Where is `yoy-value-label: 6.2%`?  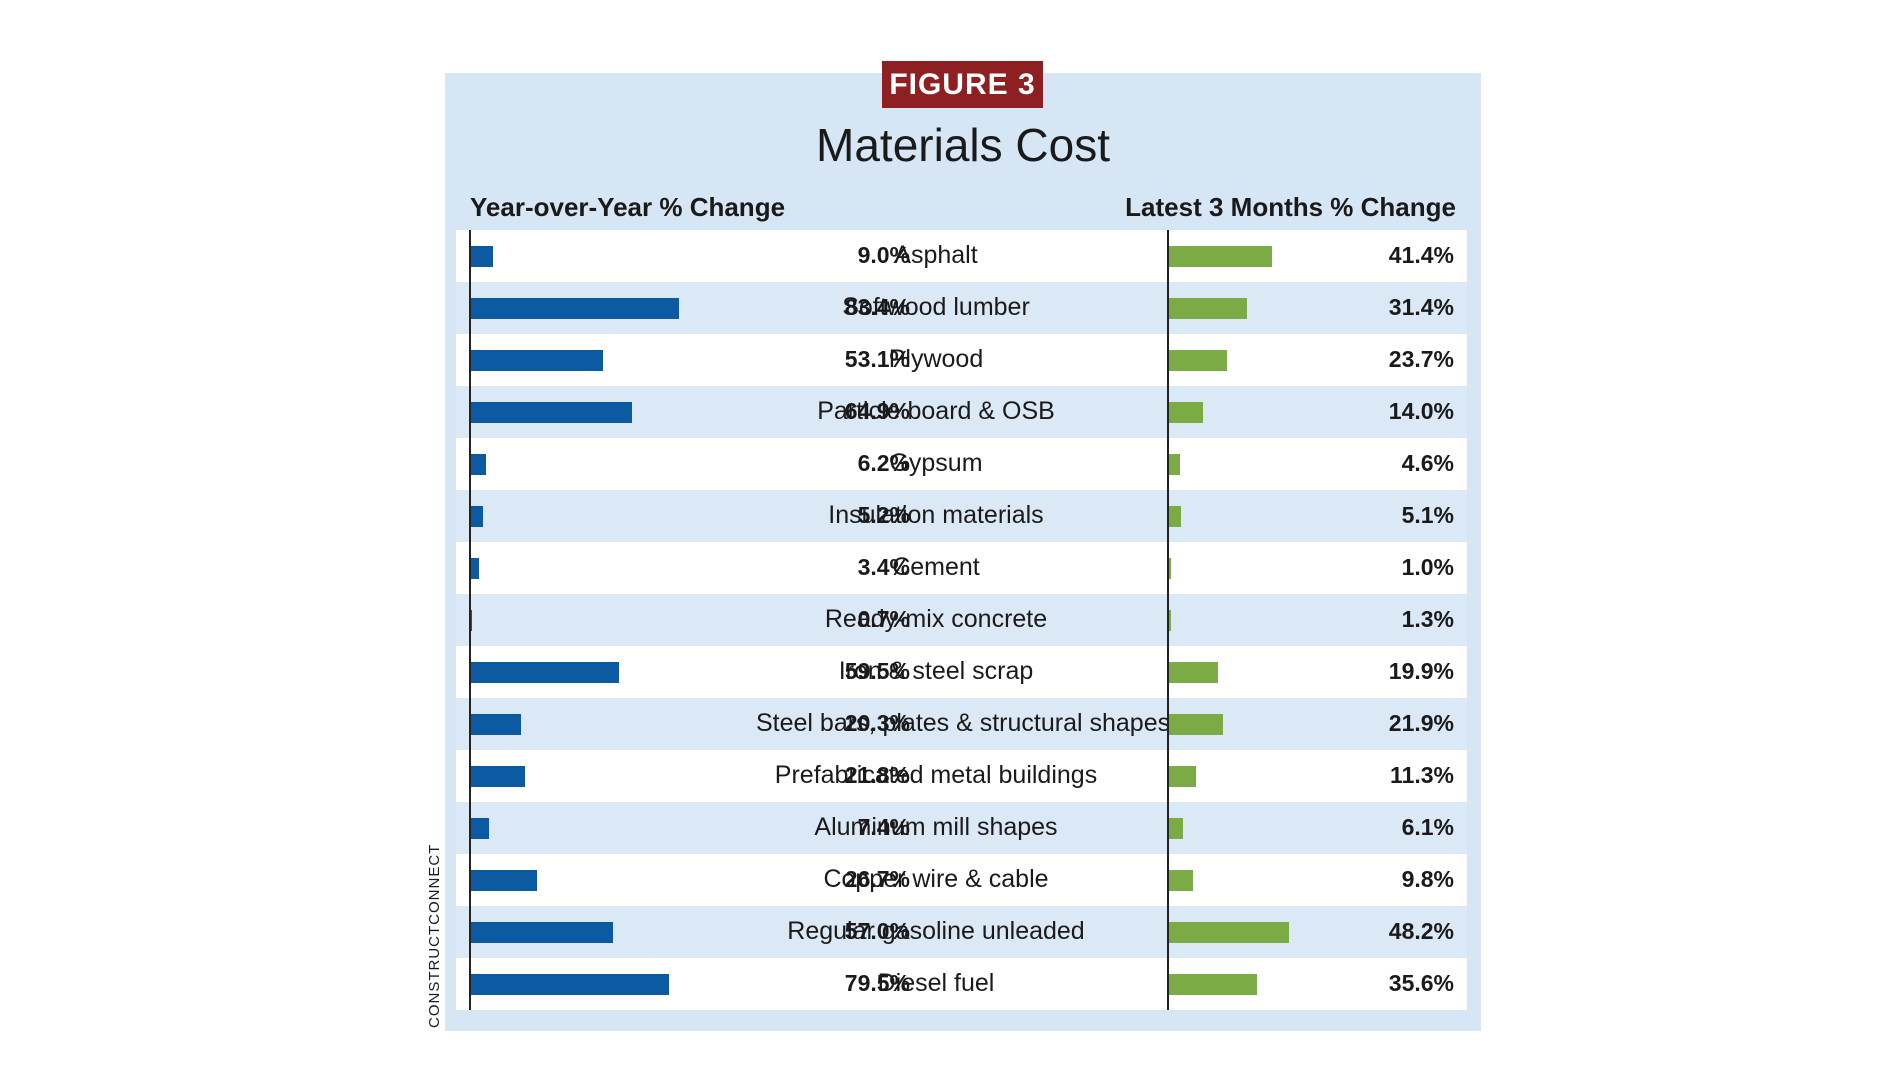
yoy-value-label: 6.2% is located at coordinates (883, 463).